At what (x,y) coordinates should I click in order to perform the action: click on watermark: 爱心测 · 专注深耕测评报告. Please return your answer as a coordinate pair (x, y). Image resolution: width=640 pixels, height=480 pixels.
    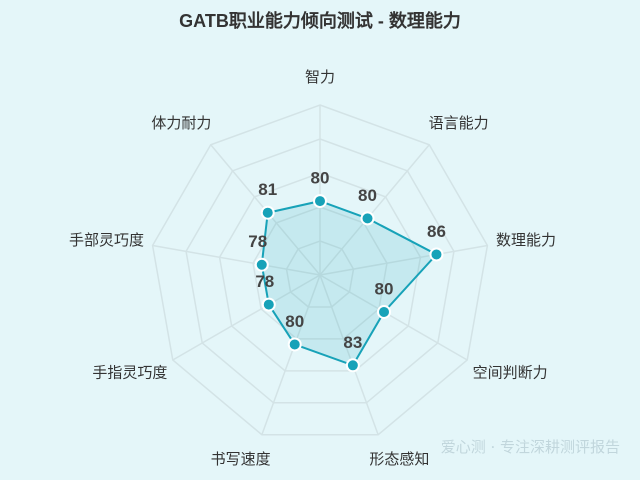
    Looking at the image, I should click on (530, 447).